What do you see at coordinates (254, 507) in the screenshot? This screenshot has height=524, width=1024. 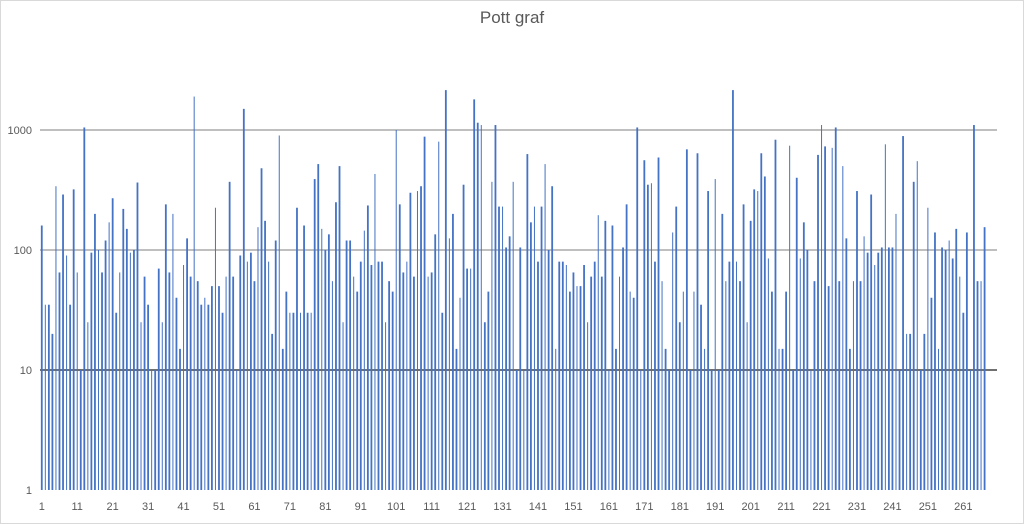 I see `x-tick-label: 61` at bounding box center [254, 507].